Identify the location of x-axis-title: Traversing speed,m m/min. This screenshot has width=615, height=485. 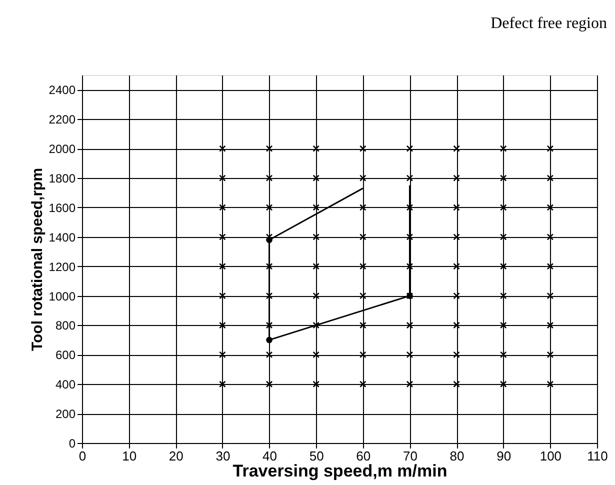
(340, 471).